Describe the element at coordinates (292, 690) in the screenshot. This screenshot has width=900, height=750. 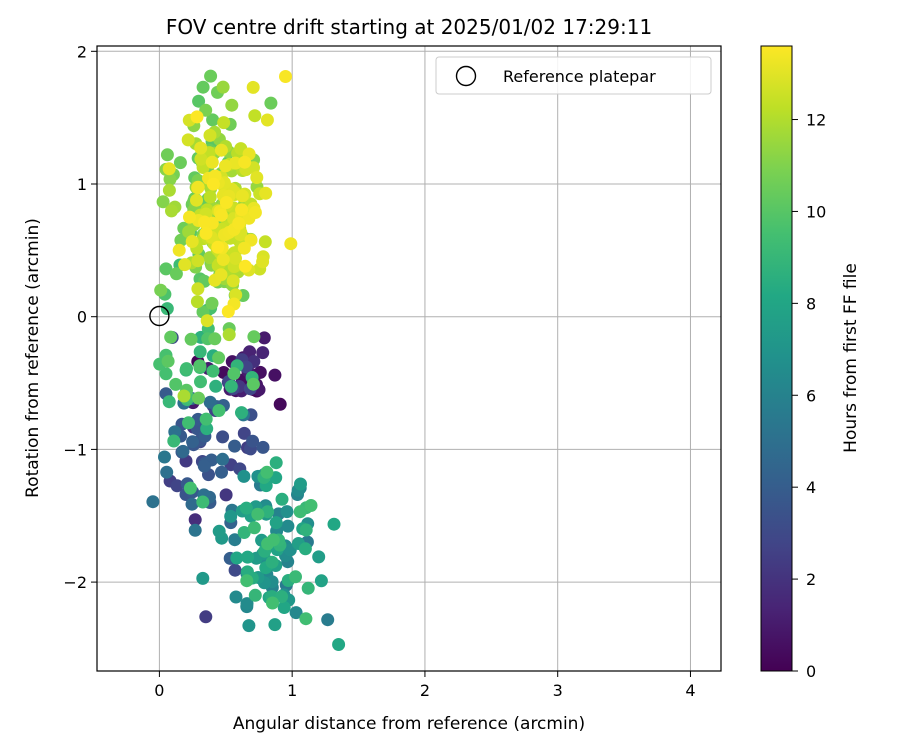
I see `x-tick-label: 1` at that location.